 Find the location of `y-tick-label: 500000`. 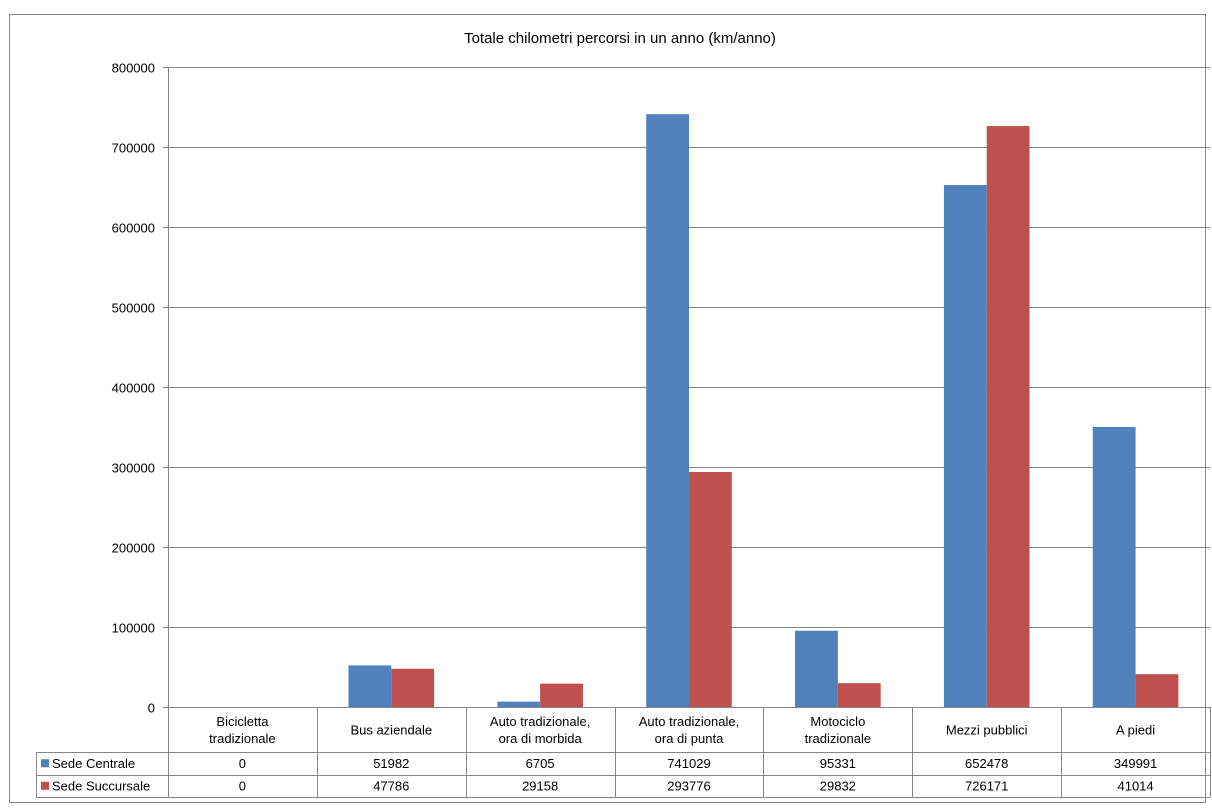

y-tick-label: 500000 is located at coordinates (133, 308).